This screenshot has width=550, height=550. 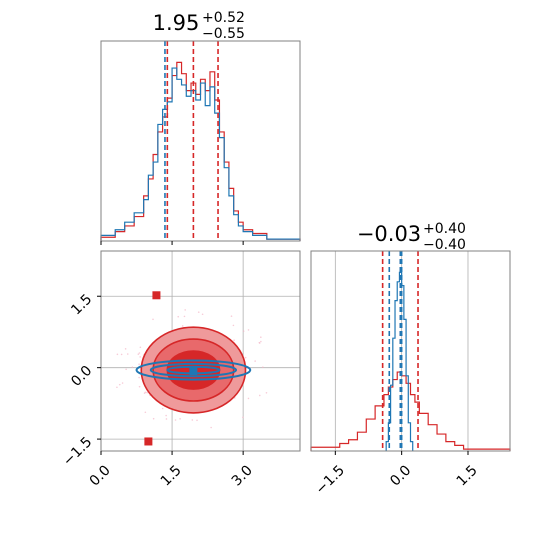 What do you see at coordinates (242, 475) in the screenshot?
I see `x-tick-label-2: 3.0` at bounding box center [242, 475].